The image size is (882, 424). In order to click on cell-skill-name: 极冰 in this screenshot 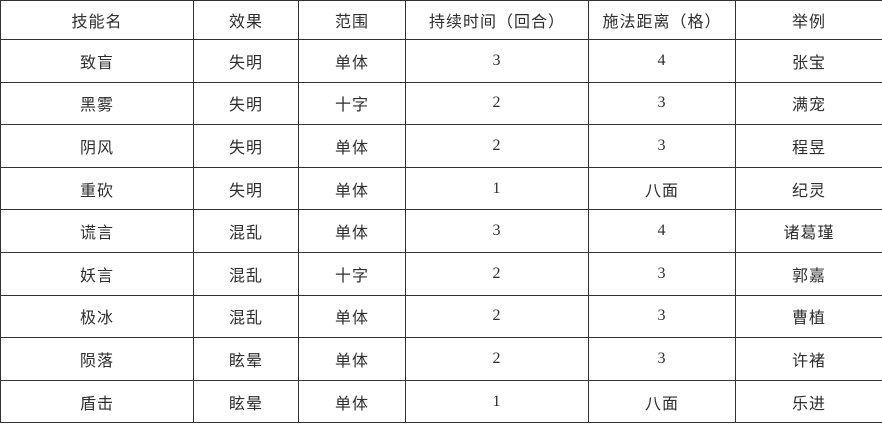, I will do `click(97, 316)`.